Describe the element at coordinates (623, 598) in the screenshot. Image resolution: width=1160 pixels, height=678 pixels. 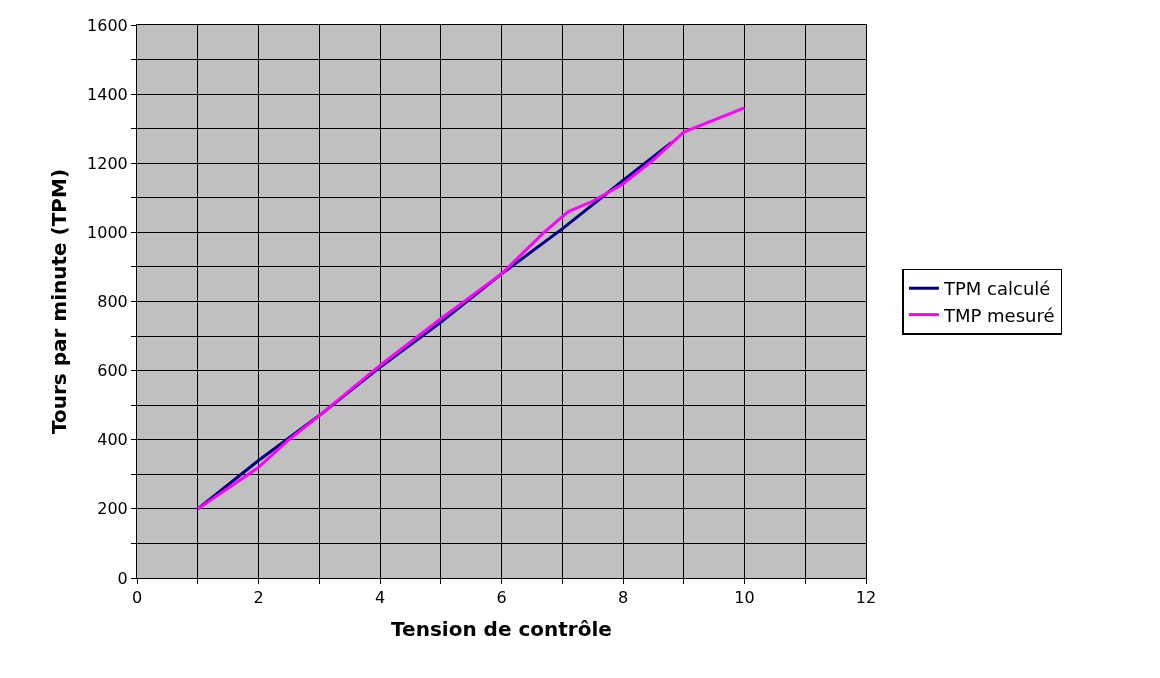
I see `x-tick-label: 8` at that location.